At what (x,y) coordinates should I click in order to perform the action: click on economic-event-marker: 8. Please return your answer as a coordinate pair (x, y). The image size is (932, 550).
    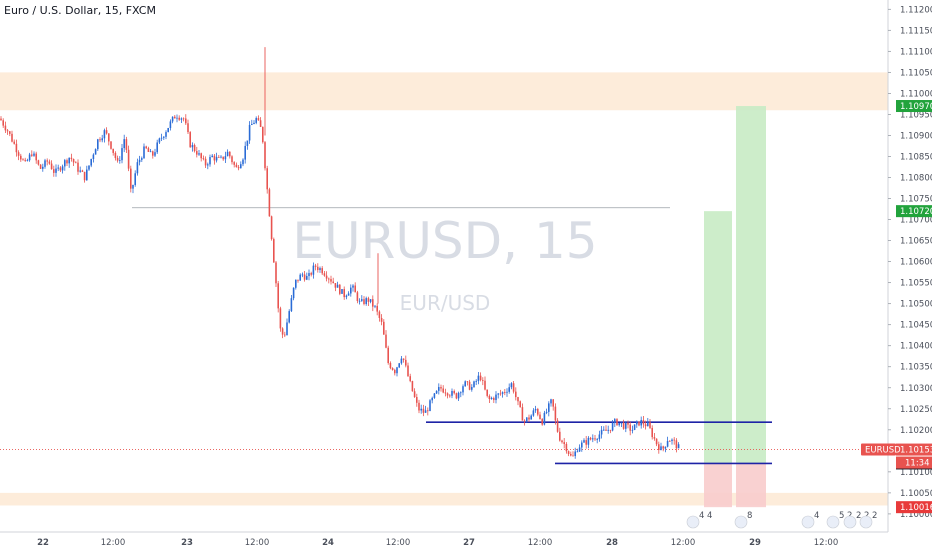
    Looking at the image, I should click on (743, 520).